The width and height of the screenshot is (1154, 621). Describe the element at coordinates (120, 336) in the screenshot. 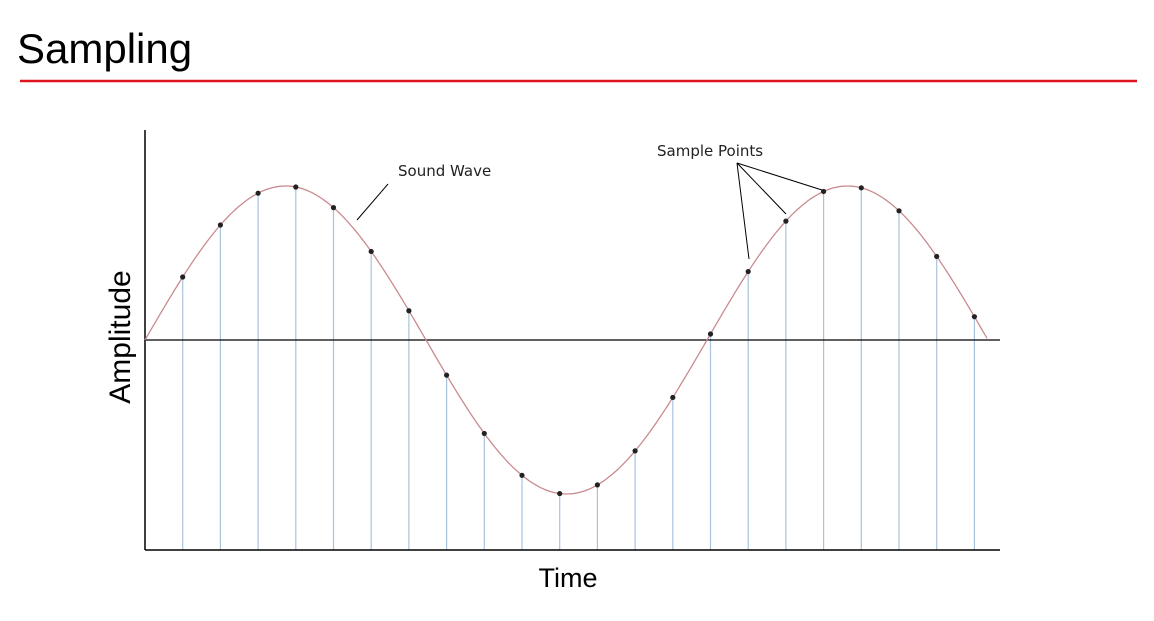

I see `y-axis-label: Amplitude` at that location.